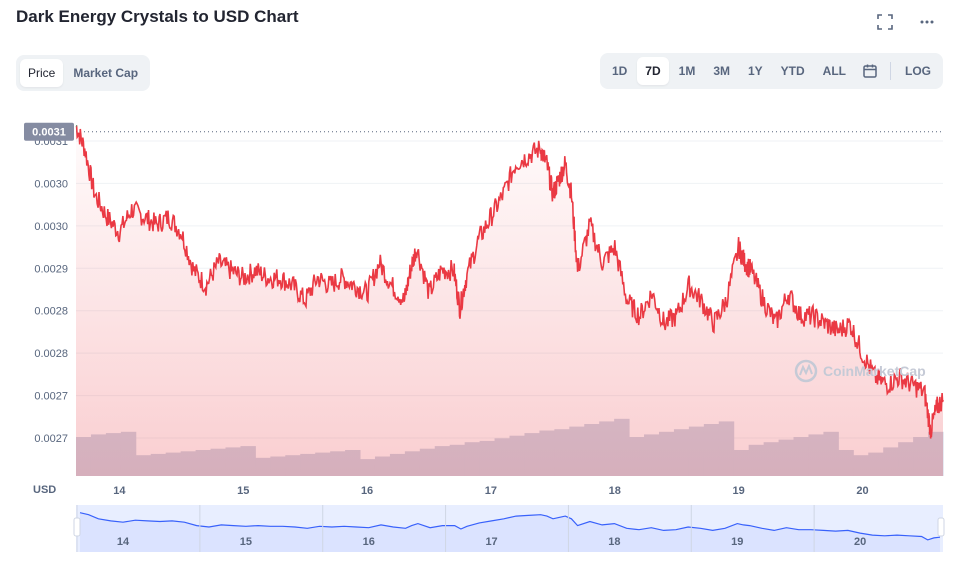 The height and width of the screenshot is (564, 957). What do you see at coordinates (771, 71) in the screenshot?
I see `range-selector: 1D 7D 1M 3M 1Y YTD ALL LOG` at bounding box center [771, 71].